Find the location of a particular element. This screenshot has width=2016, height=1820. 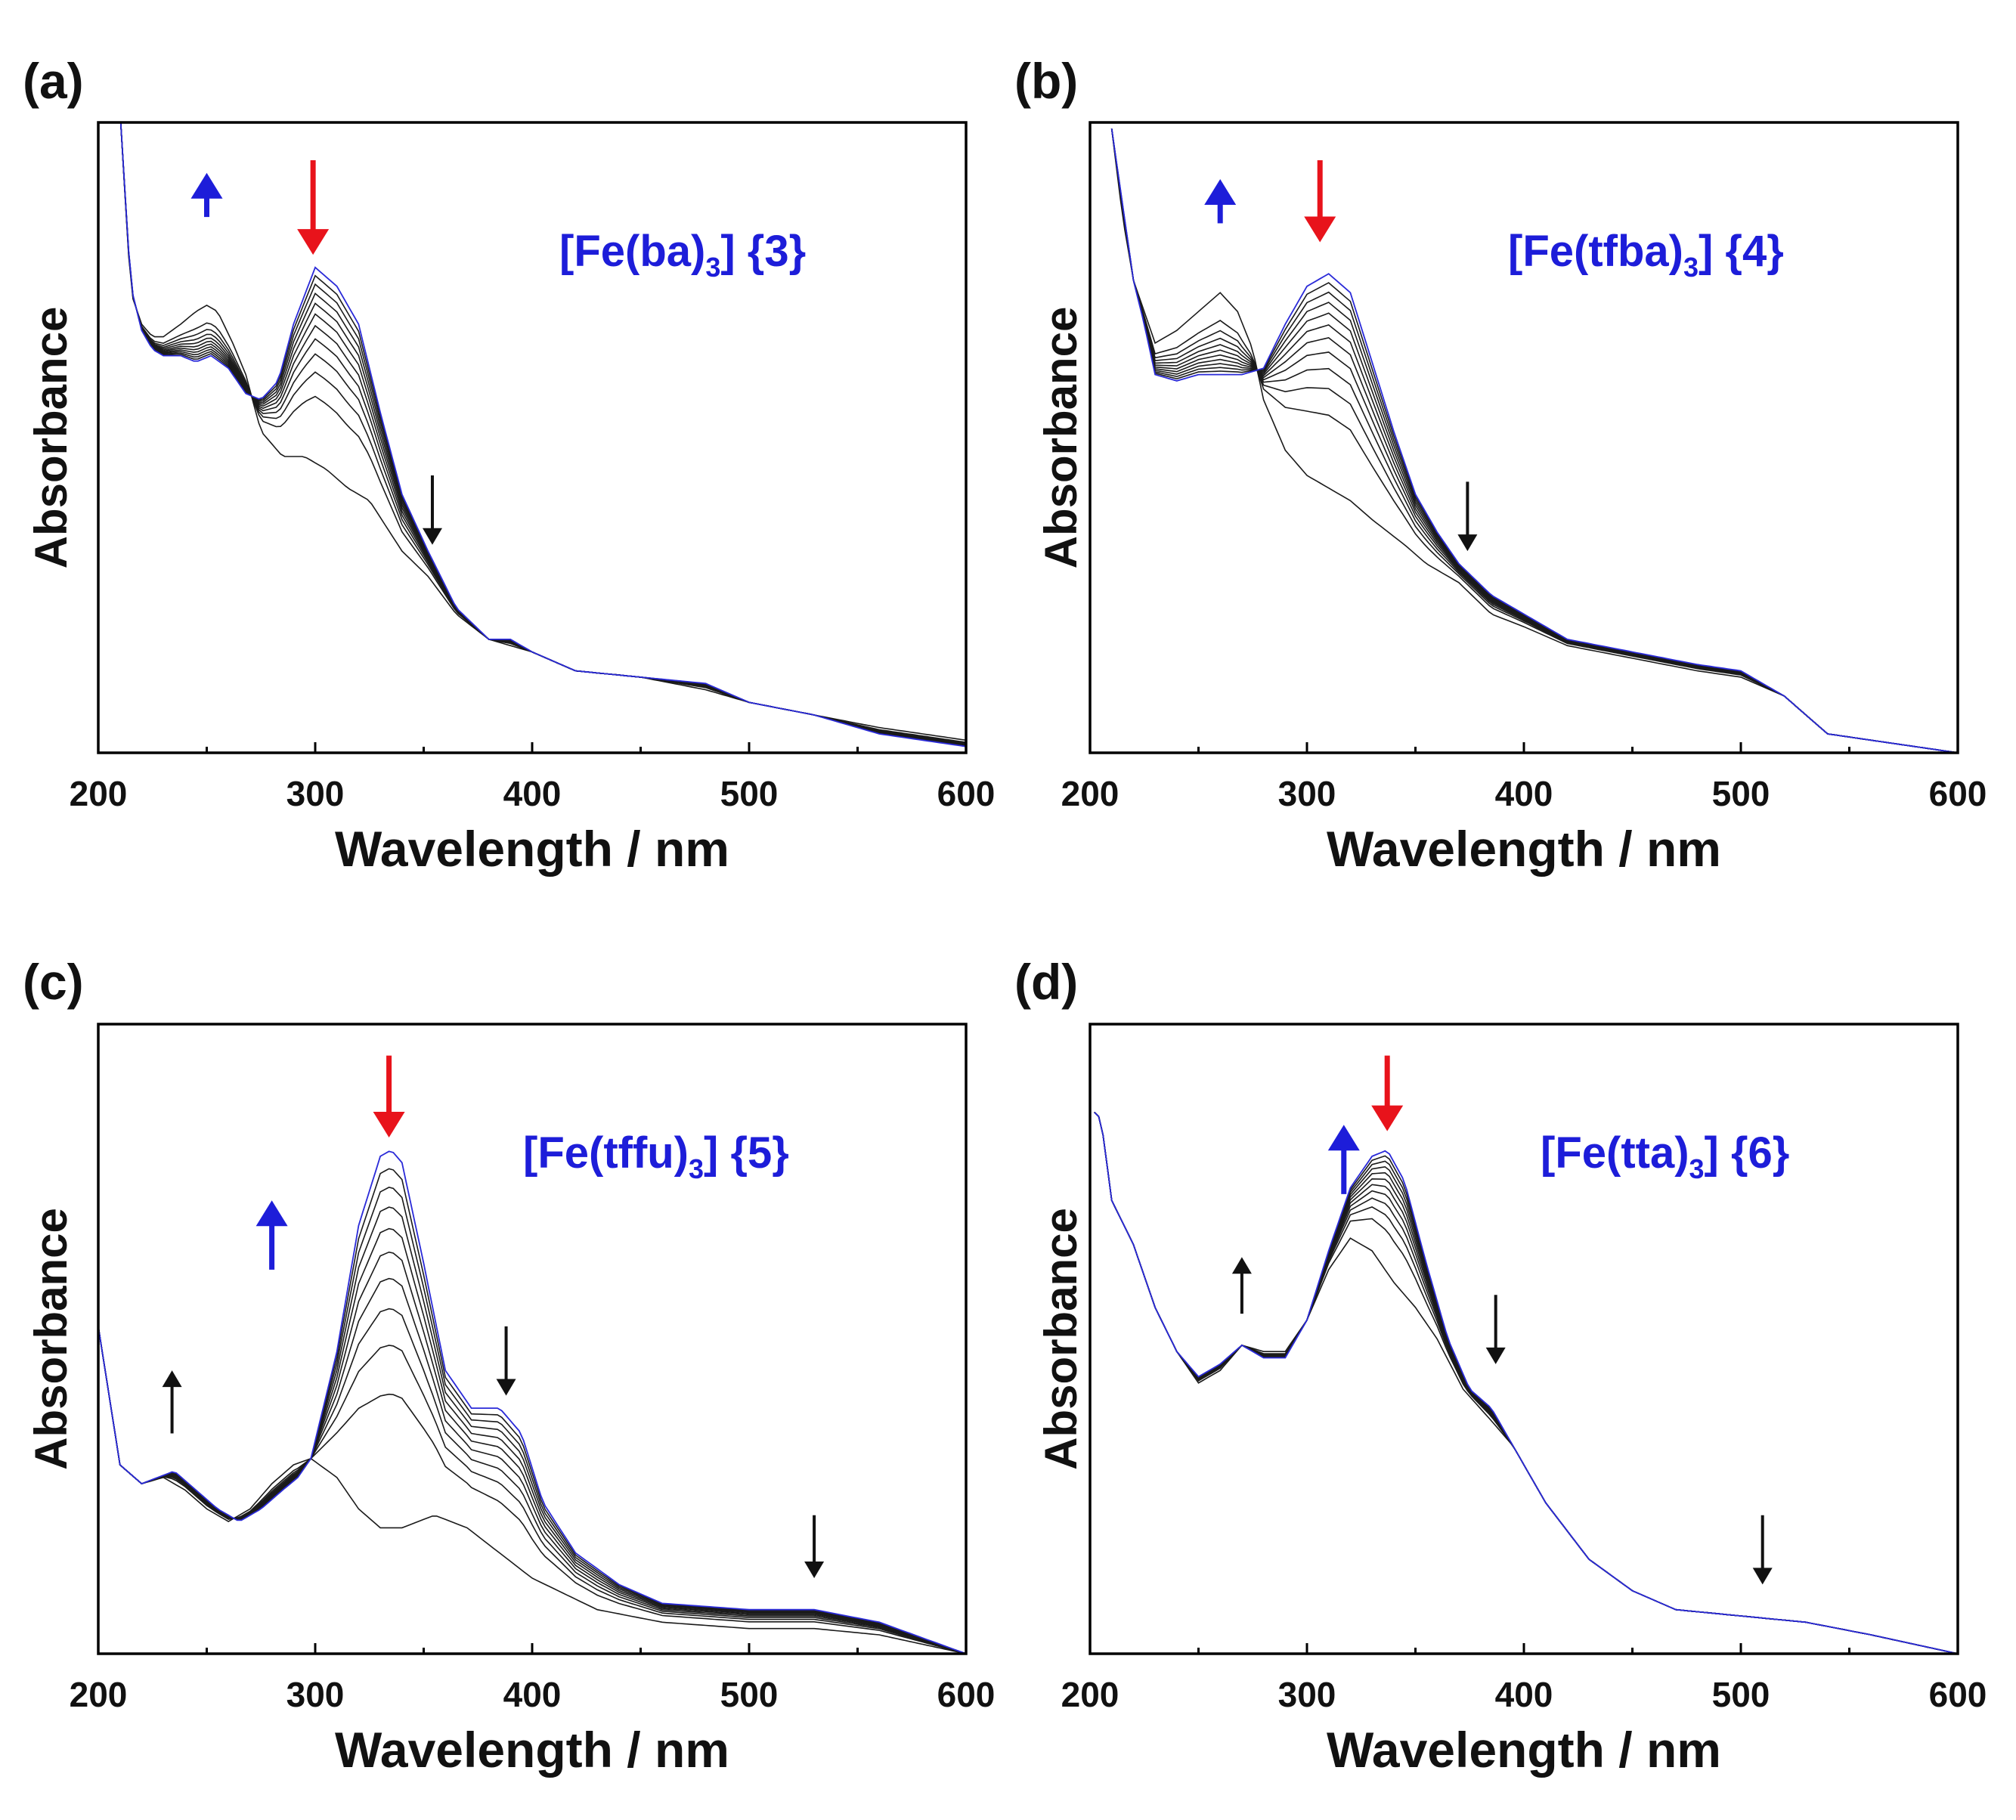

compound-label: [Fe(tta)3] {6} is located at coordinates (1665, 1156).